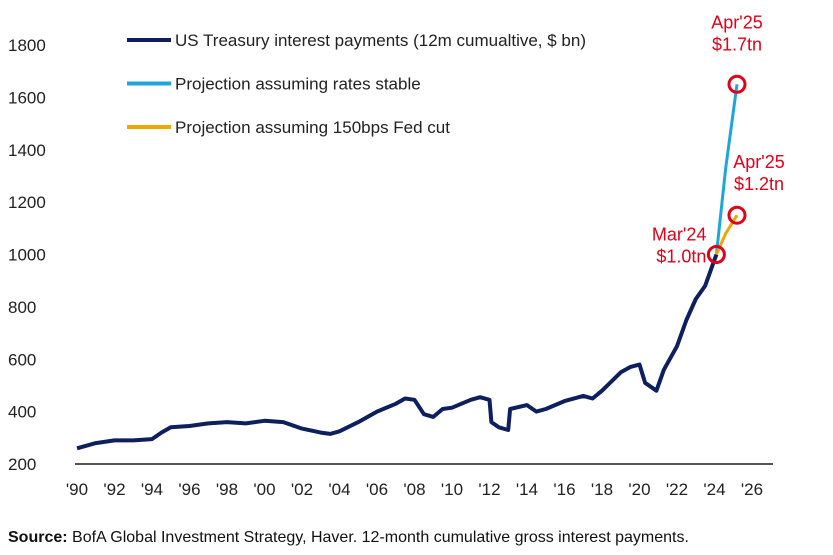 This screenshot has height=555, width=833. I want to click on x-tick-label: '02, so click(302, 489).